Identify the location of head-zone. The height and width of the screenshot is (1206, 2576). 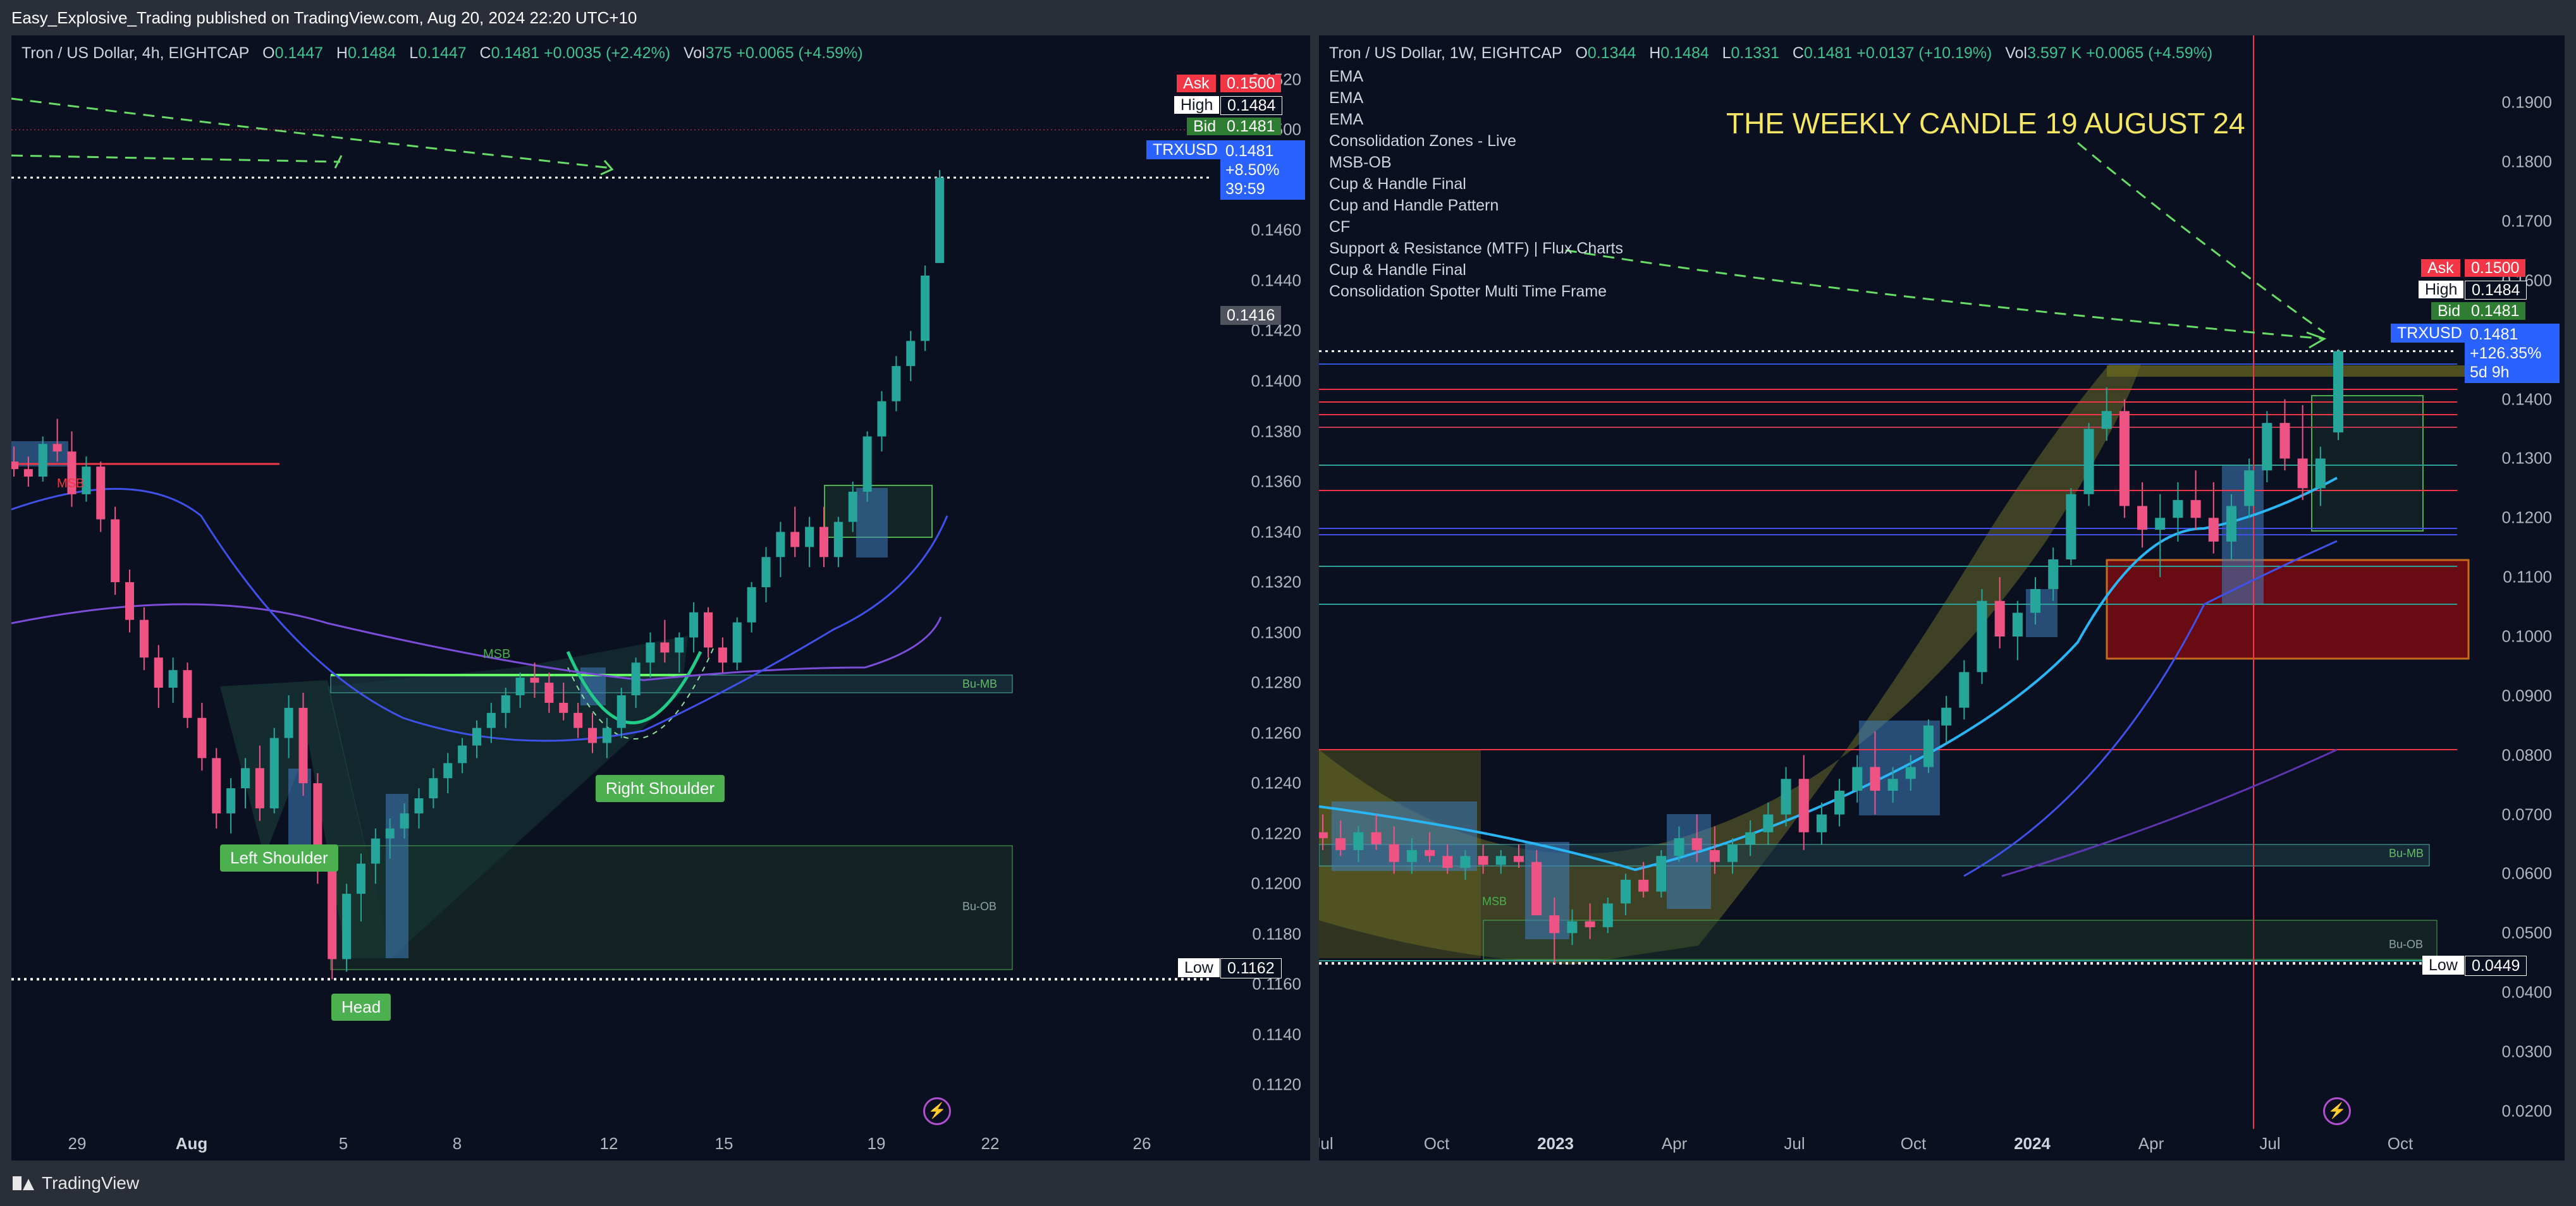
(508, 797).